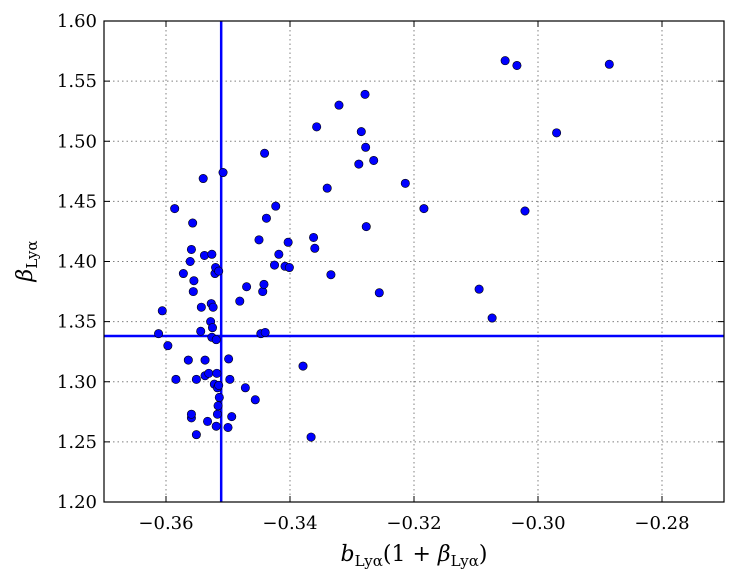 This screenshot has width=733, height=580. What do you see at coordinates (77, 502) in the screenshot?
I see `y-tick-label: 1.20` at bounding box center [77, 502].